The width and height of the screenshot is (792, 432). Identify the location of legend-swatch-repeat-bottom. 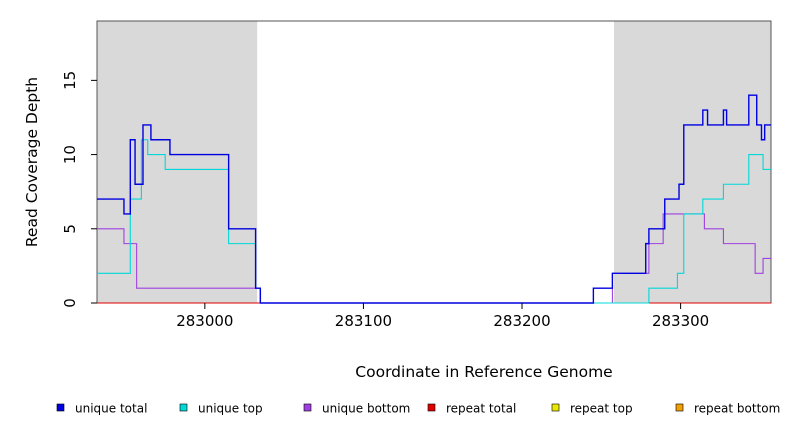
(679, 407).